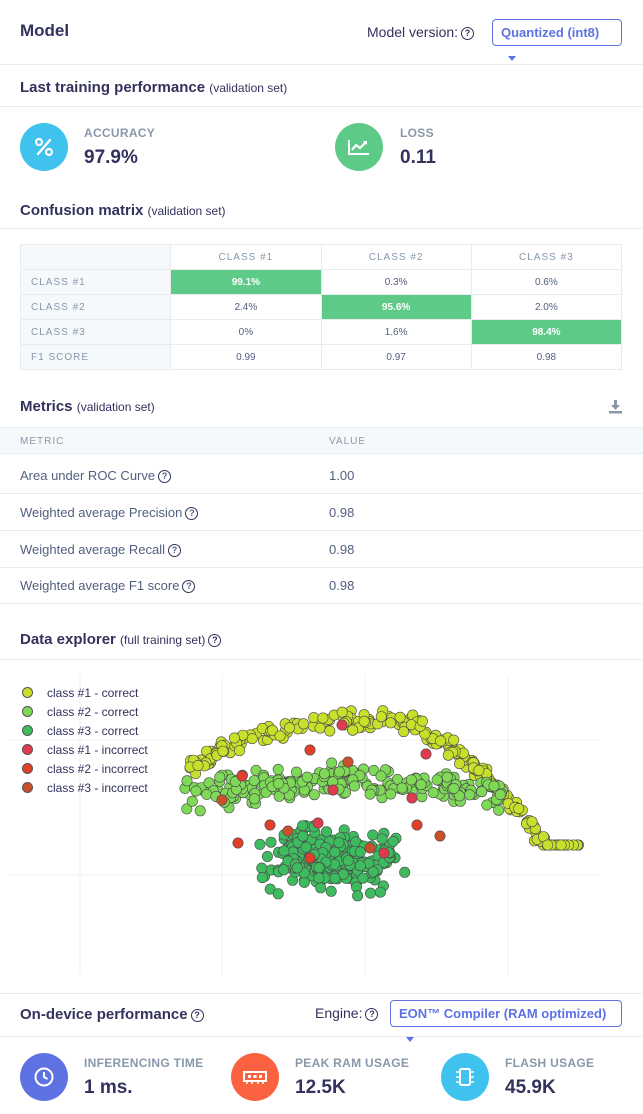  Describe the element at coordinates (95, 257) in the screenshot. I see `matrix-corner` at that location.